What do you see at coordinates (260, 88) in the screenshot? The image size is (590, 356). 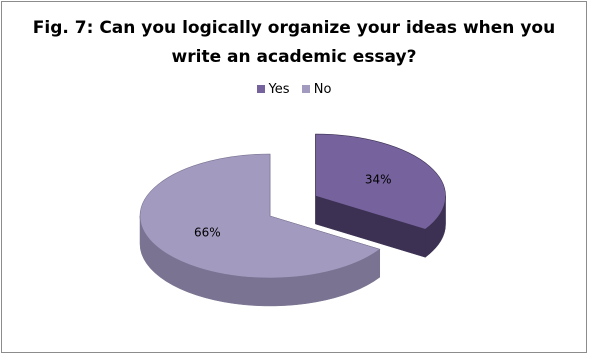 I see `legend-swatch-yes` at bounding box center [260, 88].